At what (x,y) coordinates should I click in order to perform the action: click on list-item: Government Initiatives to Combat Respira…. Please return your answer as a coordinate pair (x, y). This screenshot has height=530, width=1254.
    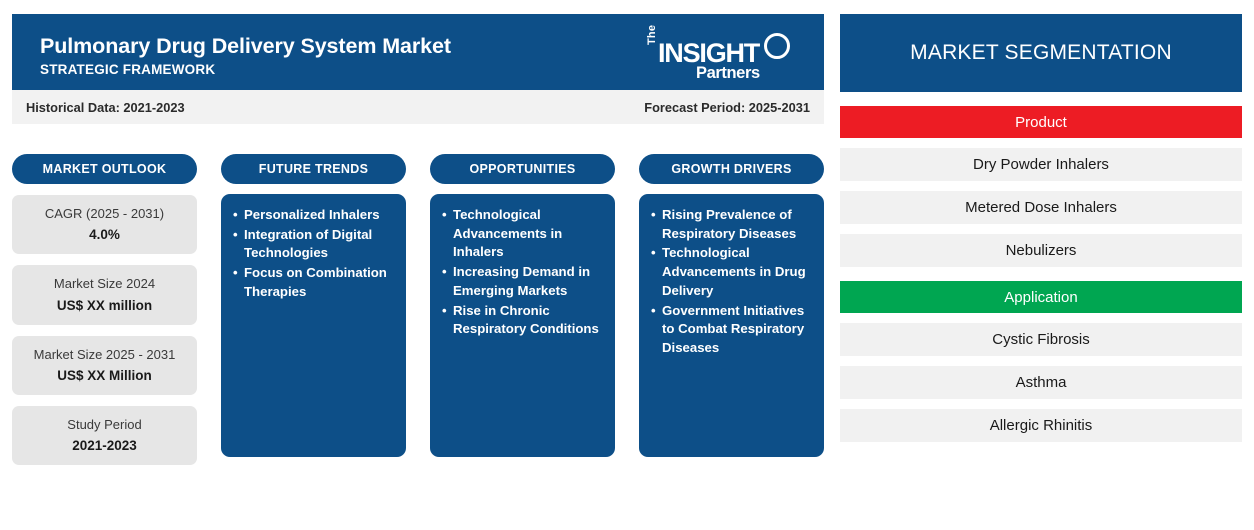
    Looking at the image, I should click on (732, 330).